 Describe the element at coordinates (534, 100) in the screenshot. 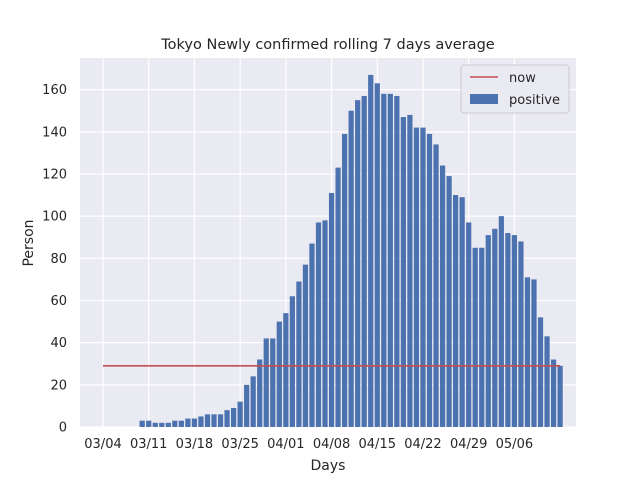

I see `legend-positive-label: positive` at that location.